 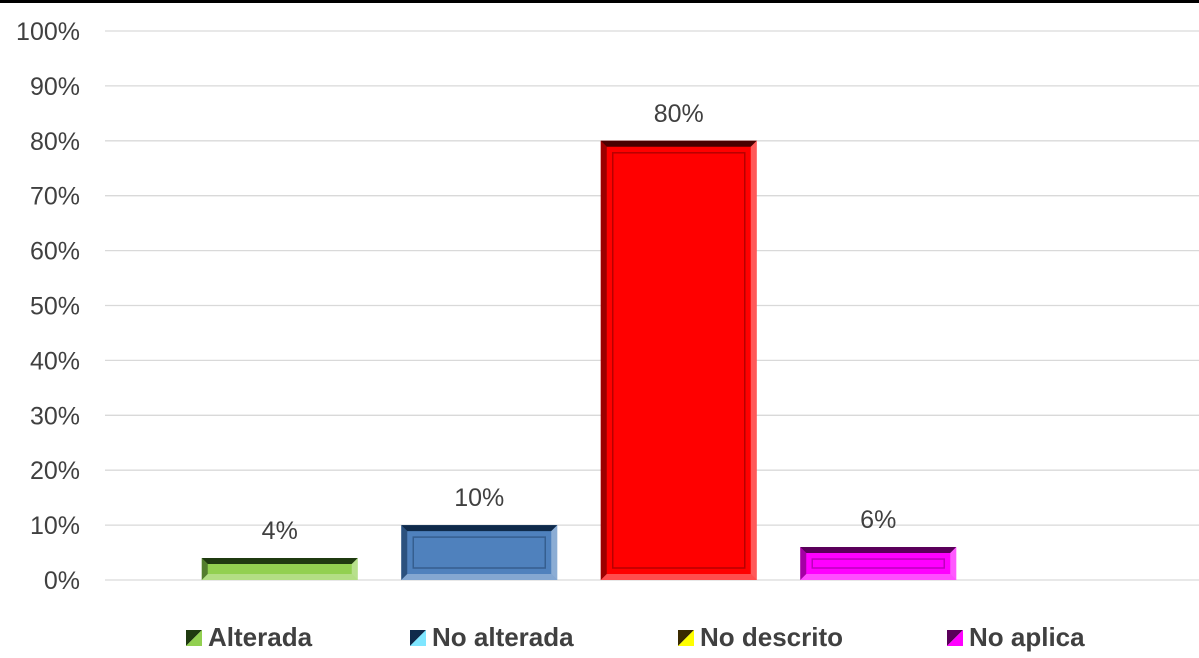 What do you see at coordinates (479, 552) in the screenshot?
I see `bar-no-alterada` at bounding box center [479, 552].